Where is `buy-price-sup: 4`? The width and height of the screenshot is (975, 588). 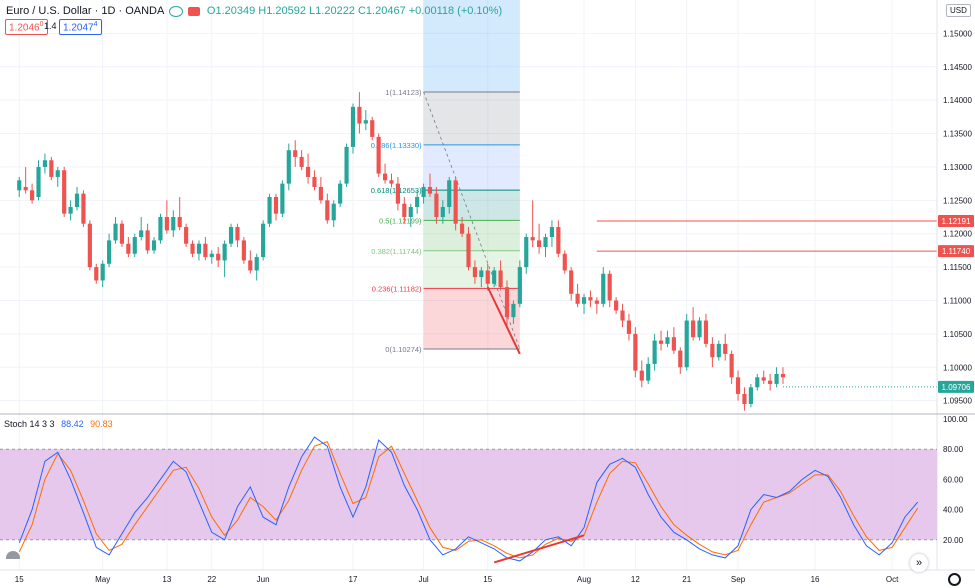
buy-price-sup: 4 is located at coordinates (95, 24).